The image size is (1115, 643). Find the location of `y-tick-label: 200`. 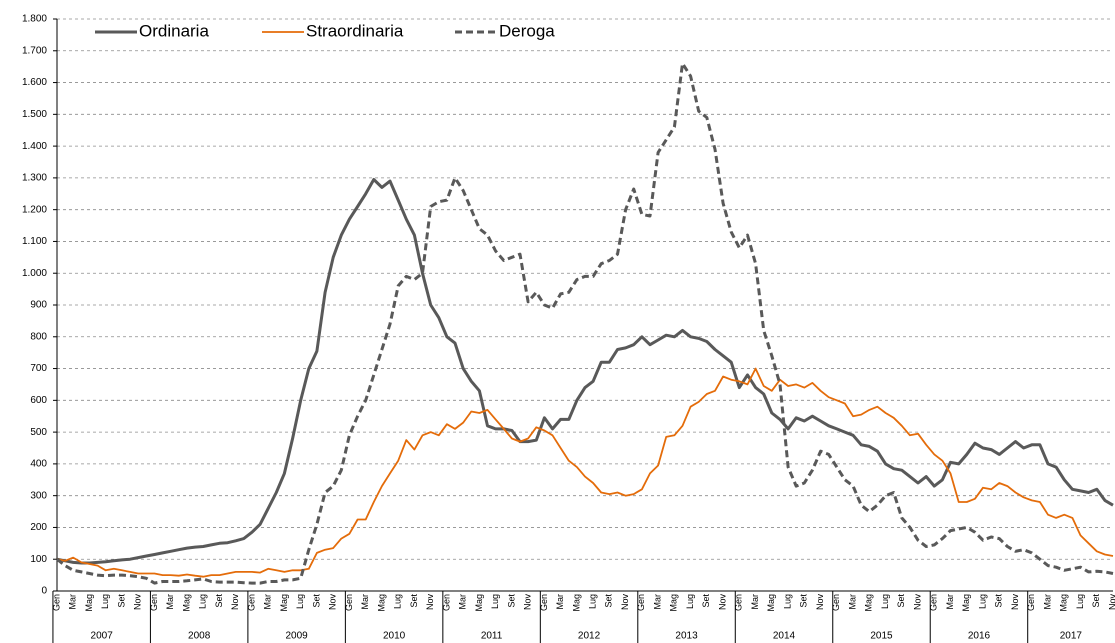

y-tick-label: 200 is located at coordinates (38, 527).